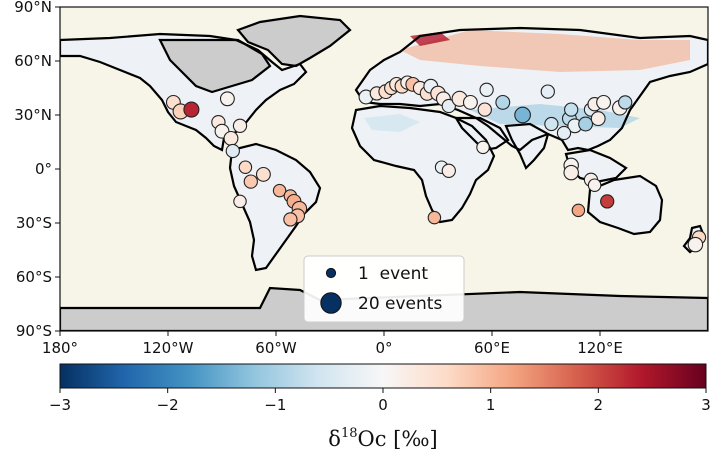 The image size is (722, 457). Describe the element at coordinates (545, 51) in the screenshot. I see `eurasia-warm-band` at that location.